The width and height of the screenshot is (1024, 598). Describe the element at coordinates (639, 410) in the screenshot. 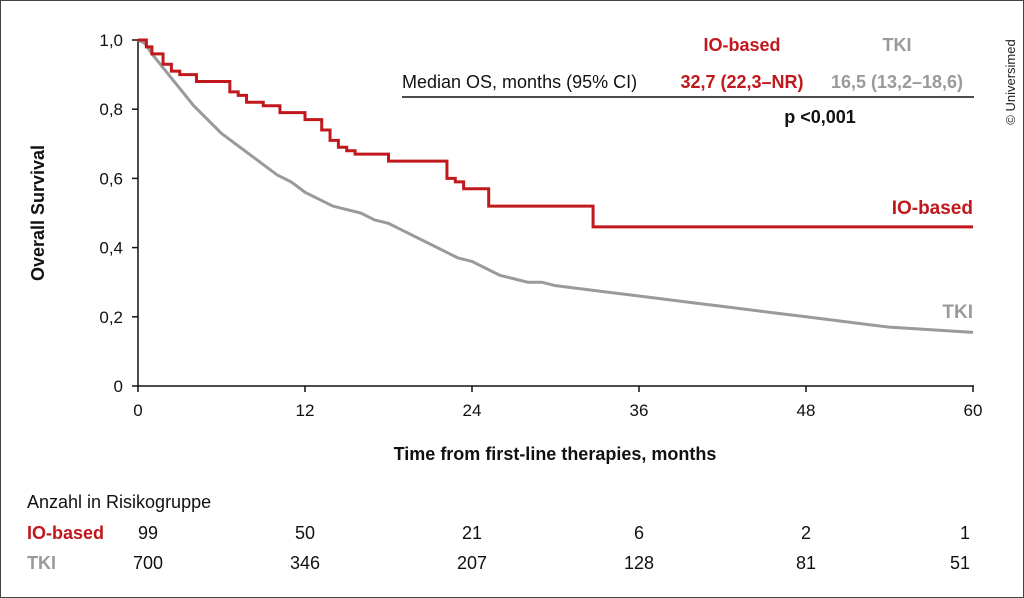

I see `x-tick-label: 36` at that location.